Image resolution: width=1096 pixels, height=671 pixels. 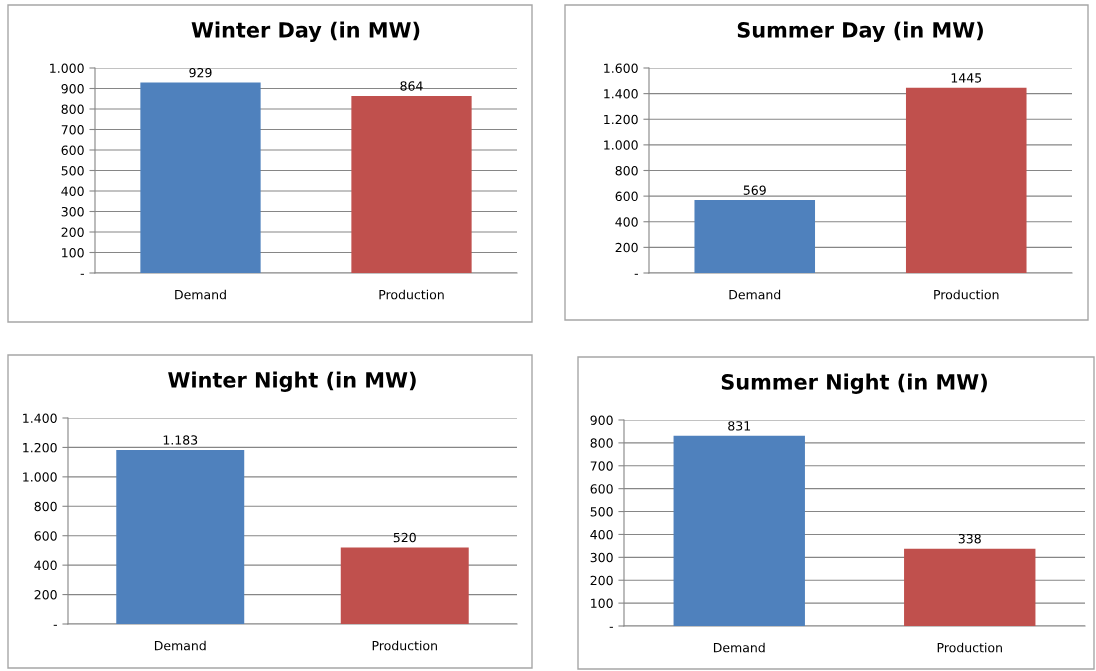 What do you see at coordinates (200, 72) in the screenshot?
I see `data-label: 929` at bounding box center [200, 72].